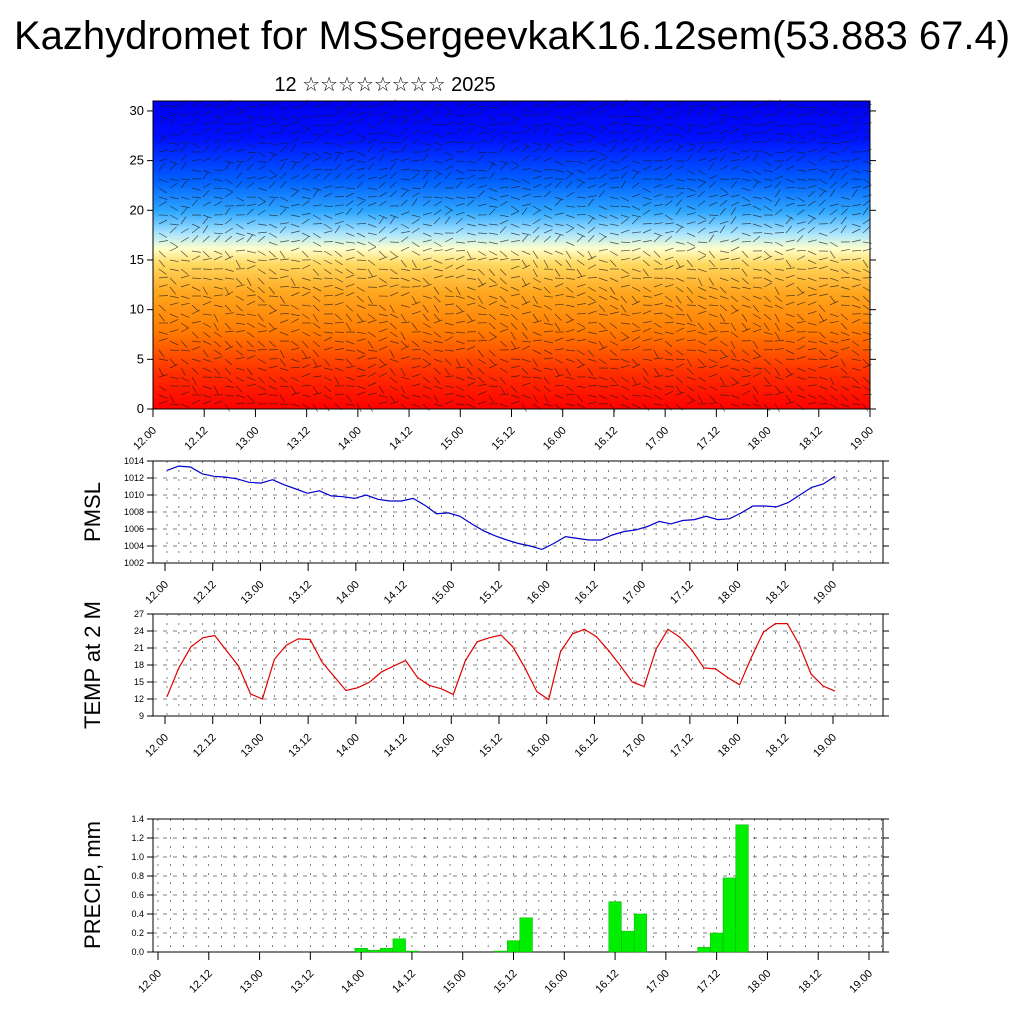 The height and width of the screenshot is (1024, 1024). What do you see at coordinates (300, 746) in the screenshot?
I see `temp-tick-label: 13.12` at bounding box center [300, 746].